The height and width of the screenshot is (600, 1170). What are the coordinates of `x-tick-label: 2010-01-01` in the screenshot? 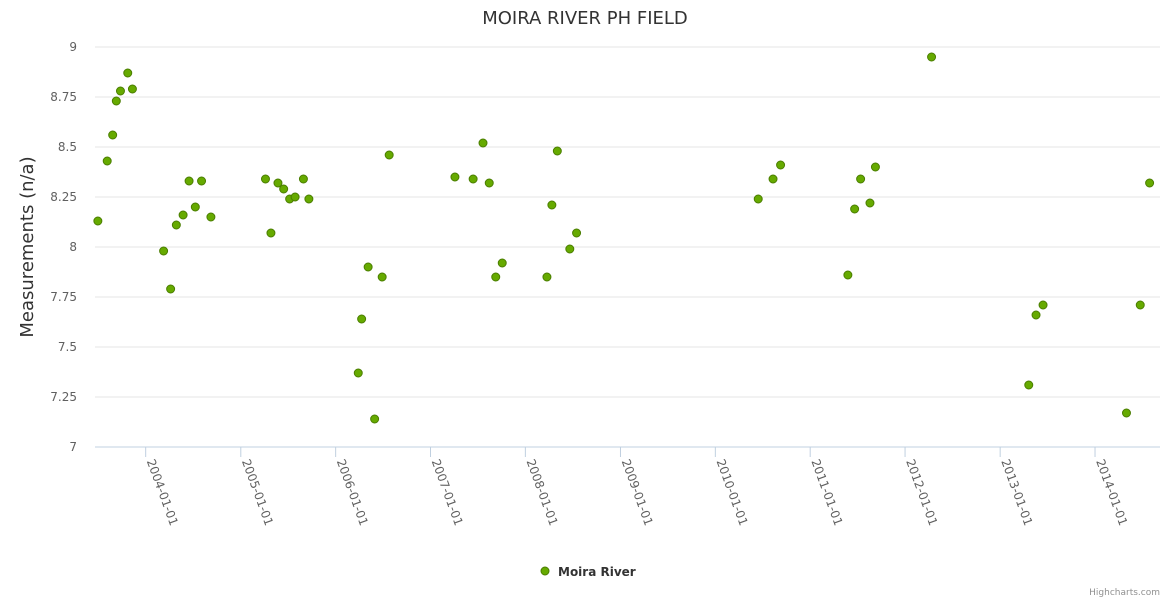 It's located at (732, 492).